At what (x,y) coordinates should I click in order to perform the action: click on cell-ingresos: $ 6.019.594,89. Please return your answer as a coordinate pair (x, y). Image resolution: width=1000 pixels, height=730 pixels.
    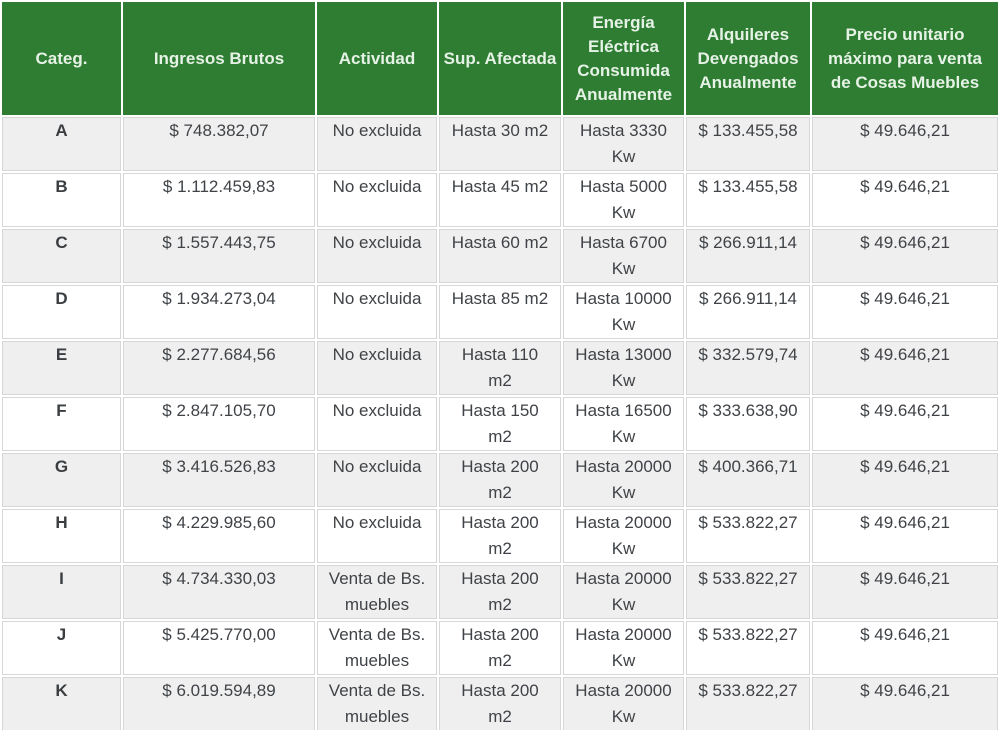
    Looking at the image, I should click on (219, 703).